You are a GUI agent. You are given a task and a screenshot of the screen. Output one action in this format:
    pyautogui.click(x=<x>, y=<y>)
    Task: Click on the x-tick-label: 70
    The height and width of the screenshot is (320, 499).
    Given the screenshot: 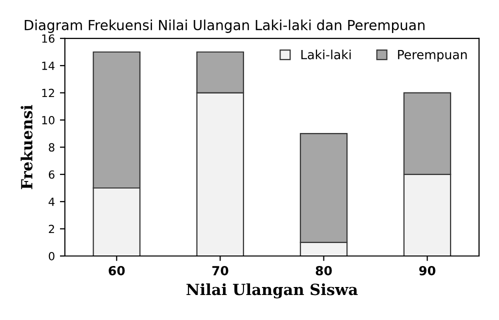 What is the action you would take?
    pyautogui.click(x=220, y=271)
    